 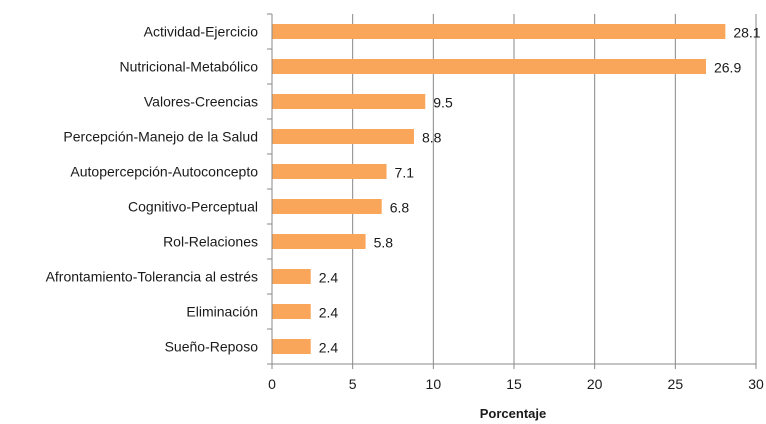 I want to click on x-tick-label: 25, so click(x=676, y=384).